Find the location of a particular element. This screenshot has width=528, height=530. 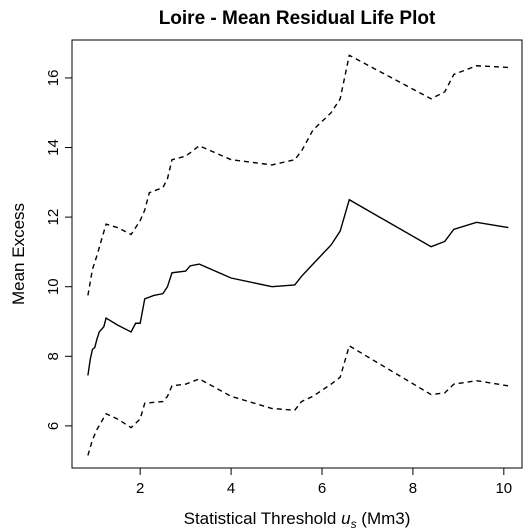

x-label-text: Statistical Threshold is located at coordinates (262, 518).